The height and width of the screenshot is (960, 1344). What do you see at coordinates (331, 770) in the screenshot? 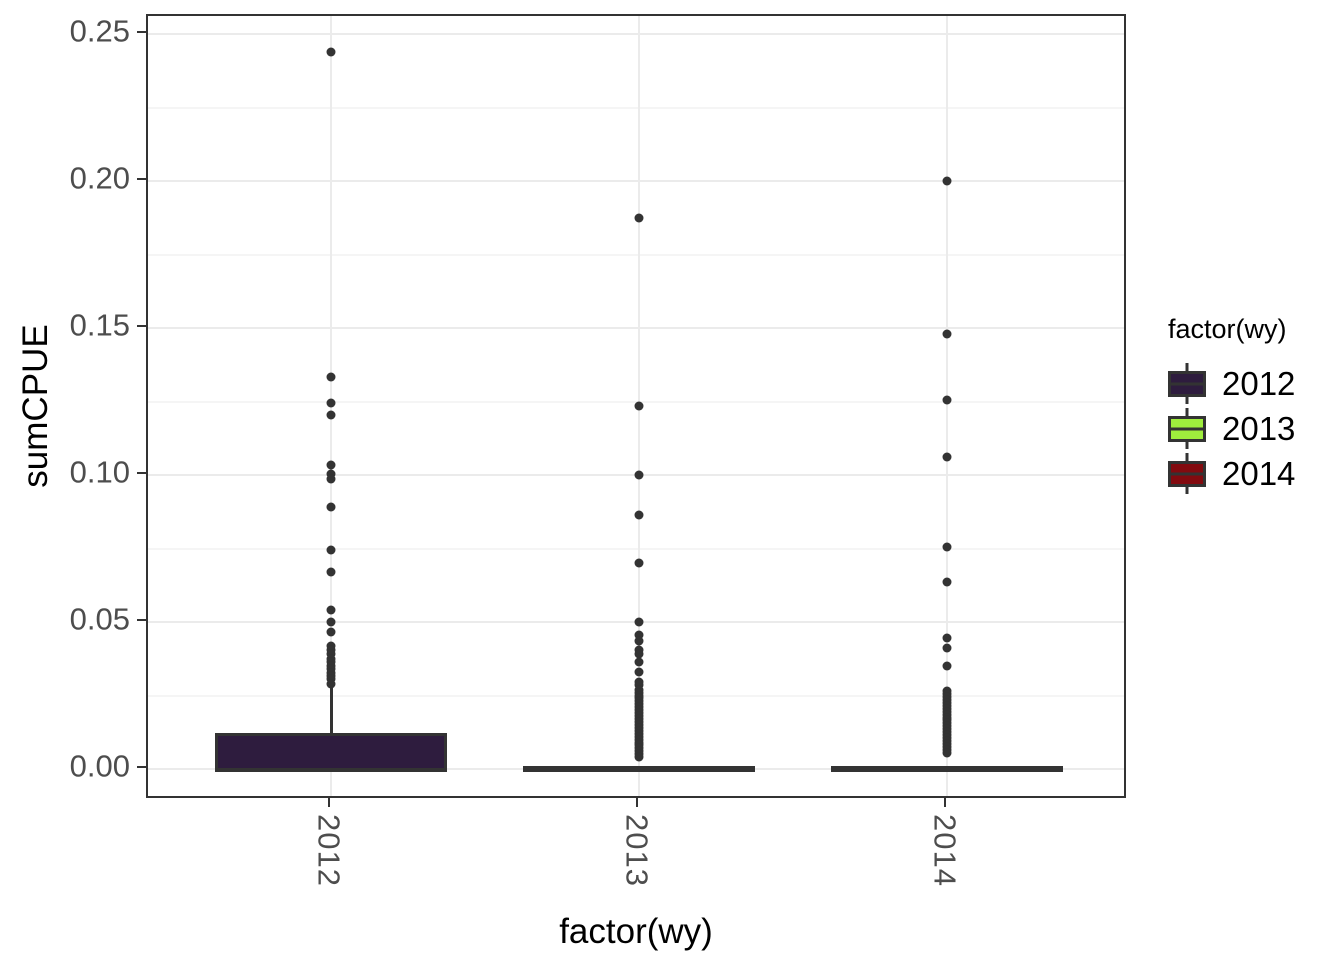
I see `median-2012` at bounding box center [331, 770].